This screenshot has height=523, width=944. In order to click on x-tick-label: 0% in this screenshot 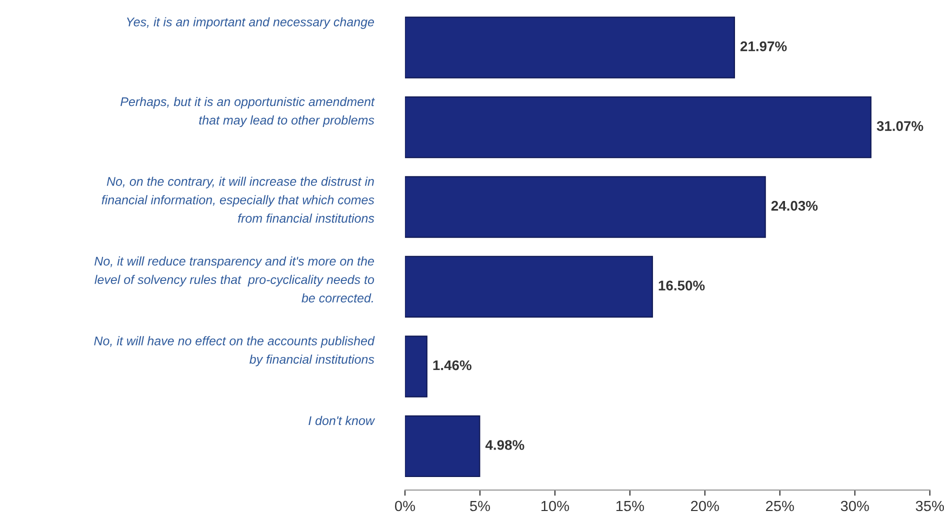, I will do `click(405, 506)`.